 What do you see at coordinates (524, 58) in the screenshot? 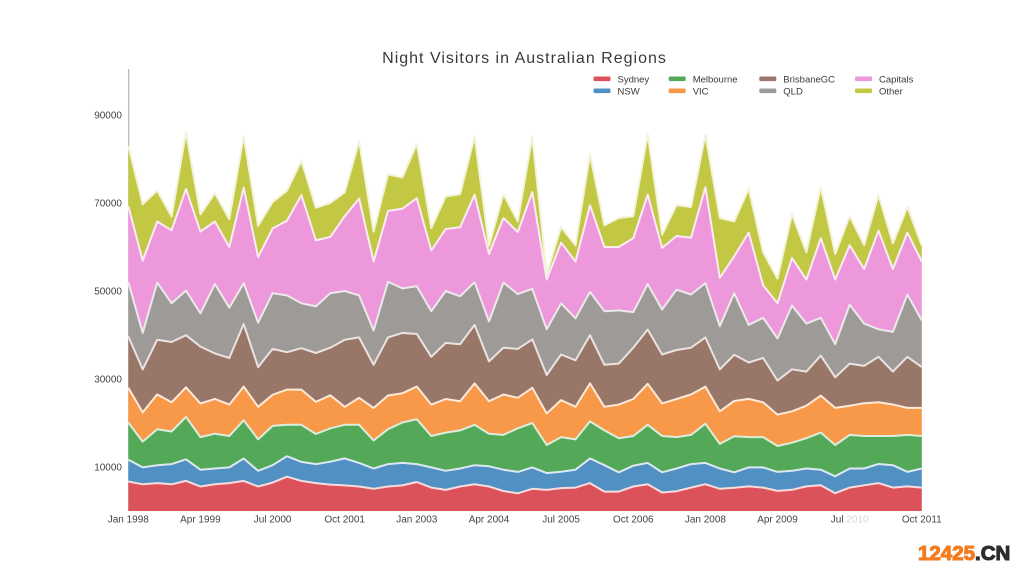
I see `svg-text:Night Visitors in Australian R: Night Visitors in Australian Regions` at bounding box center [524, 58].